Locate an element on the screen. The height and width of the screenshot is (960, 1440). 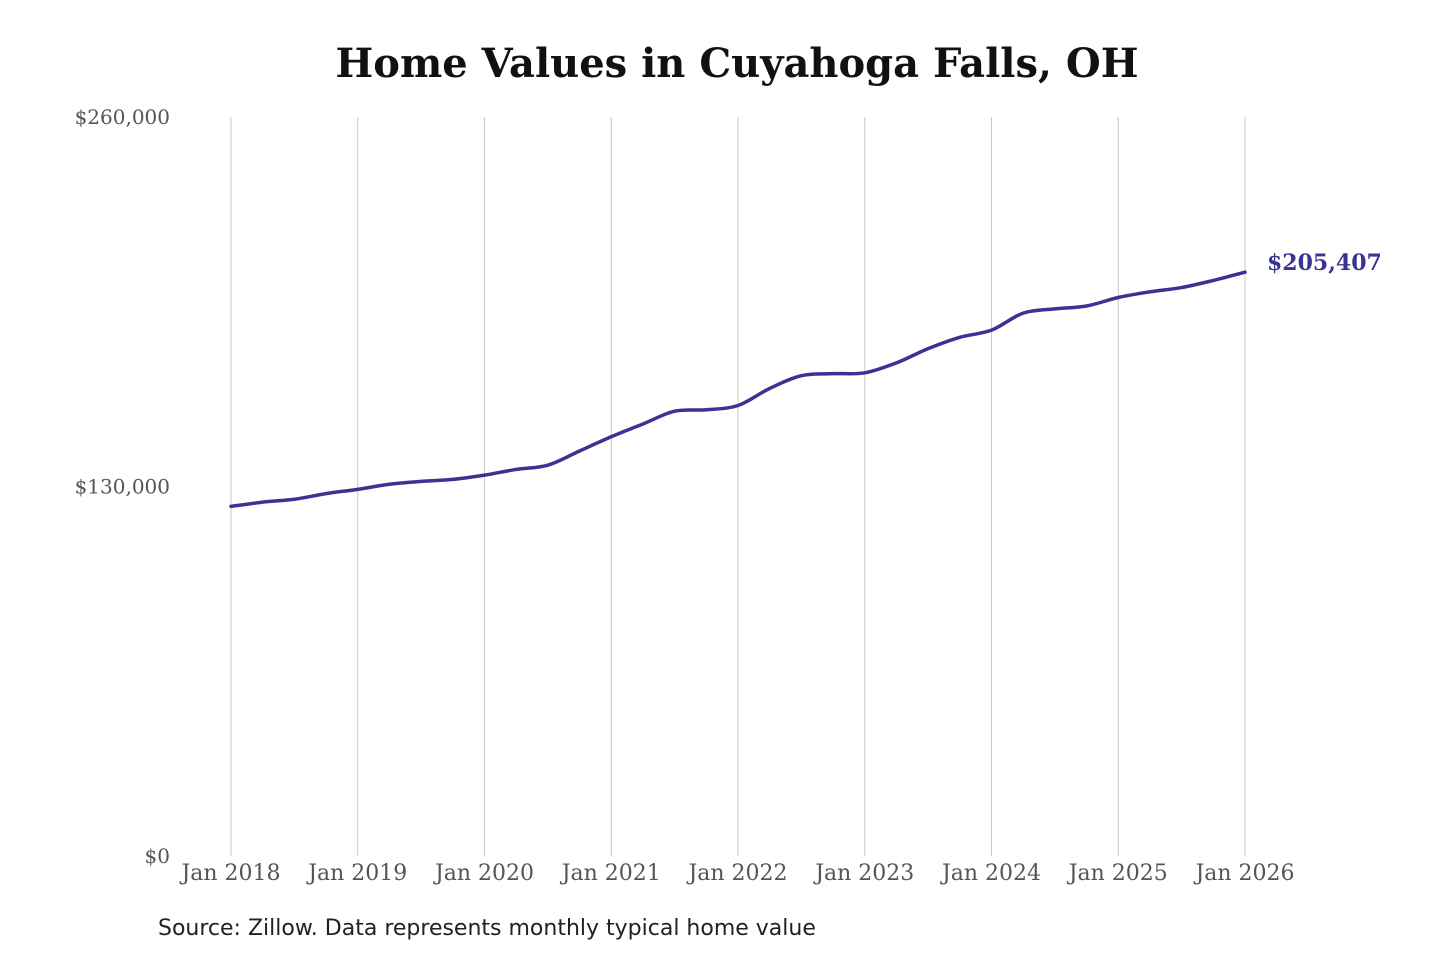
y-tick-label: $0 is located at coordinates (157, 856).